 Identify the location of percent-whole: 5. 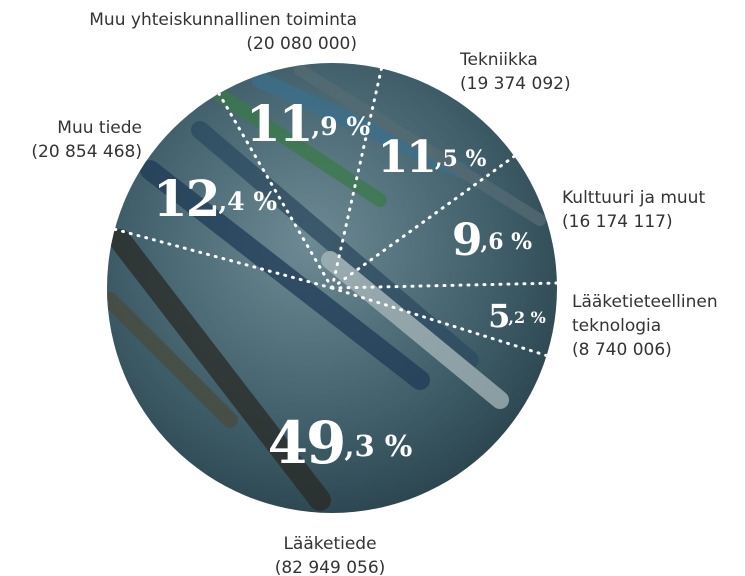
(498, 316).